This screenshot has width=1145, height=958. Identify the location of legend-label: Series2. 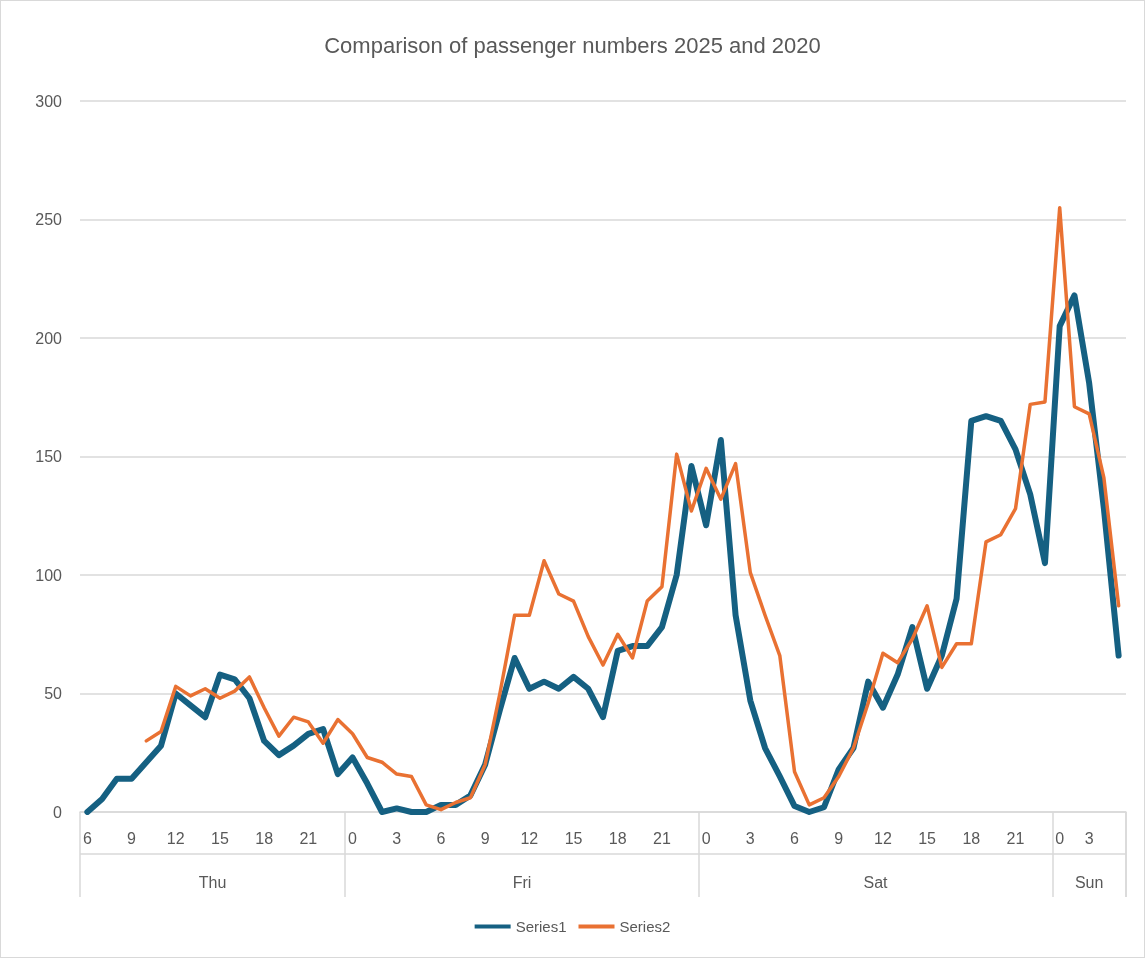
(645, 926).